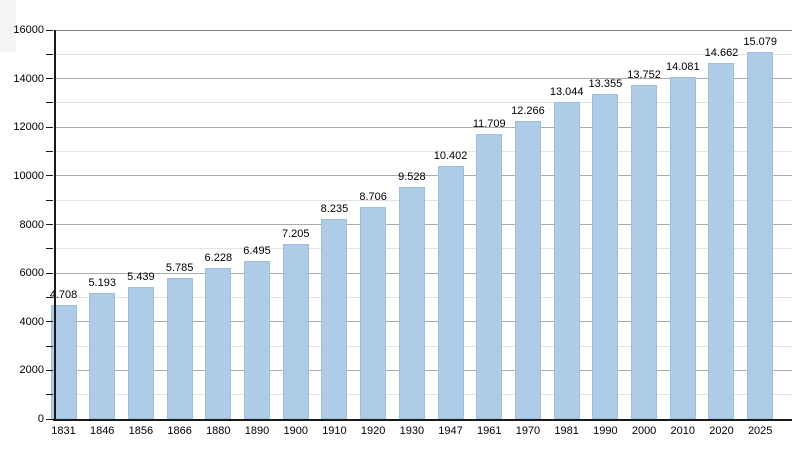  What do you see at coordinates (54, 224) in the screenshot?
I see `y-axis` at bounding box center [54, 224].